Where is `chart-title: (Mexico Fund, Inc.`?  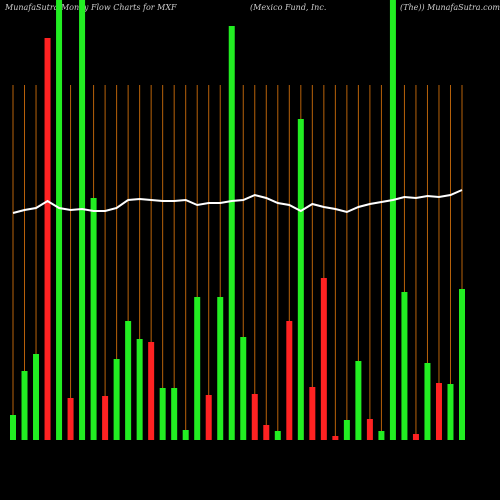
chart-title: (Mexico Fund, Inc. is located at coordinates (288, 7).